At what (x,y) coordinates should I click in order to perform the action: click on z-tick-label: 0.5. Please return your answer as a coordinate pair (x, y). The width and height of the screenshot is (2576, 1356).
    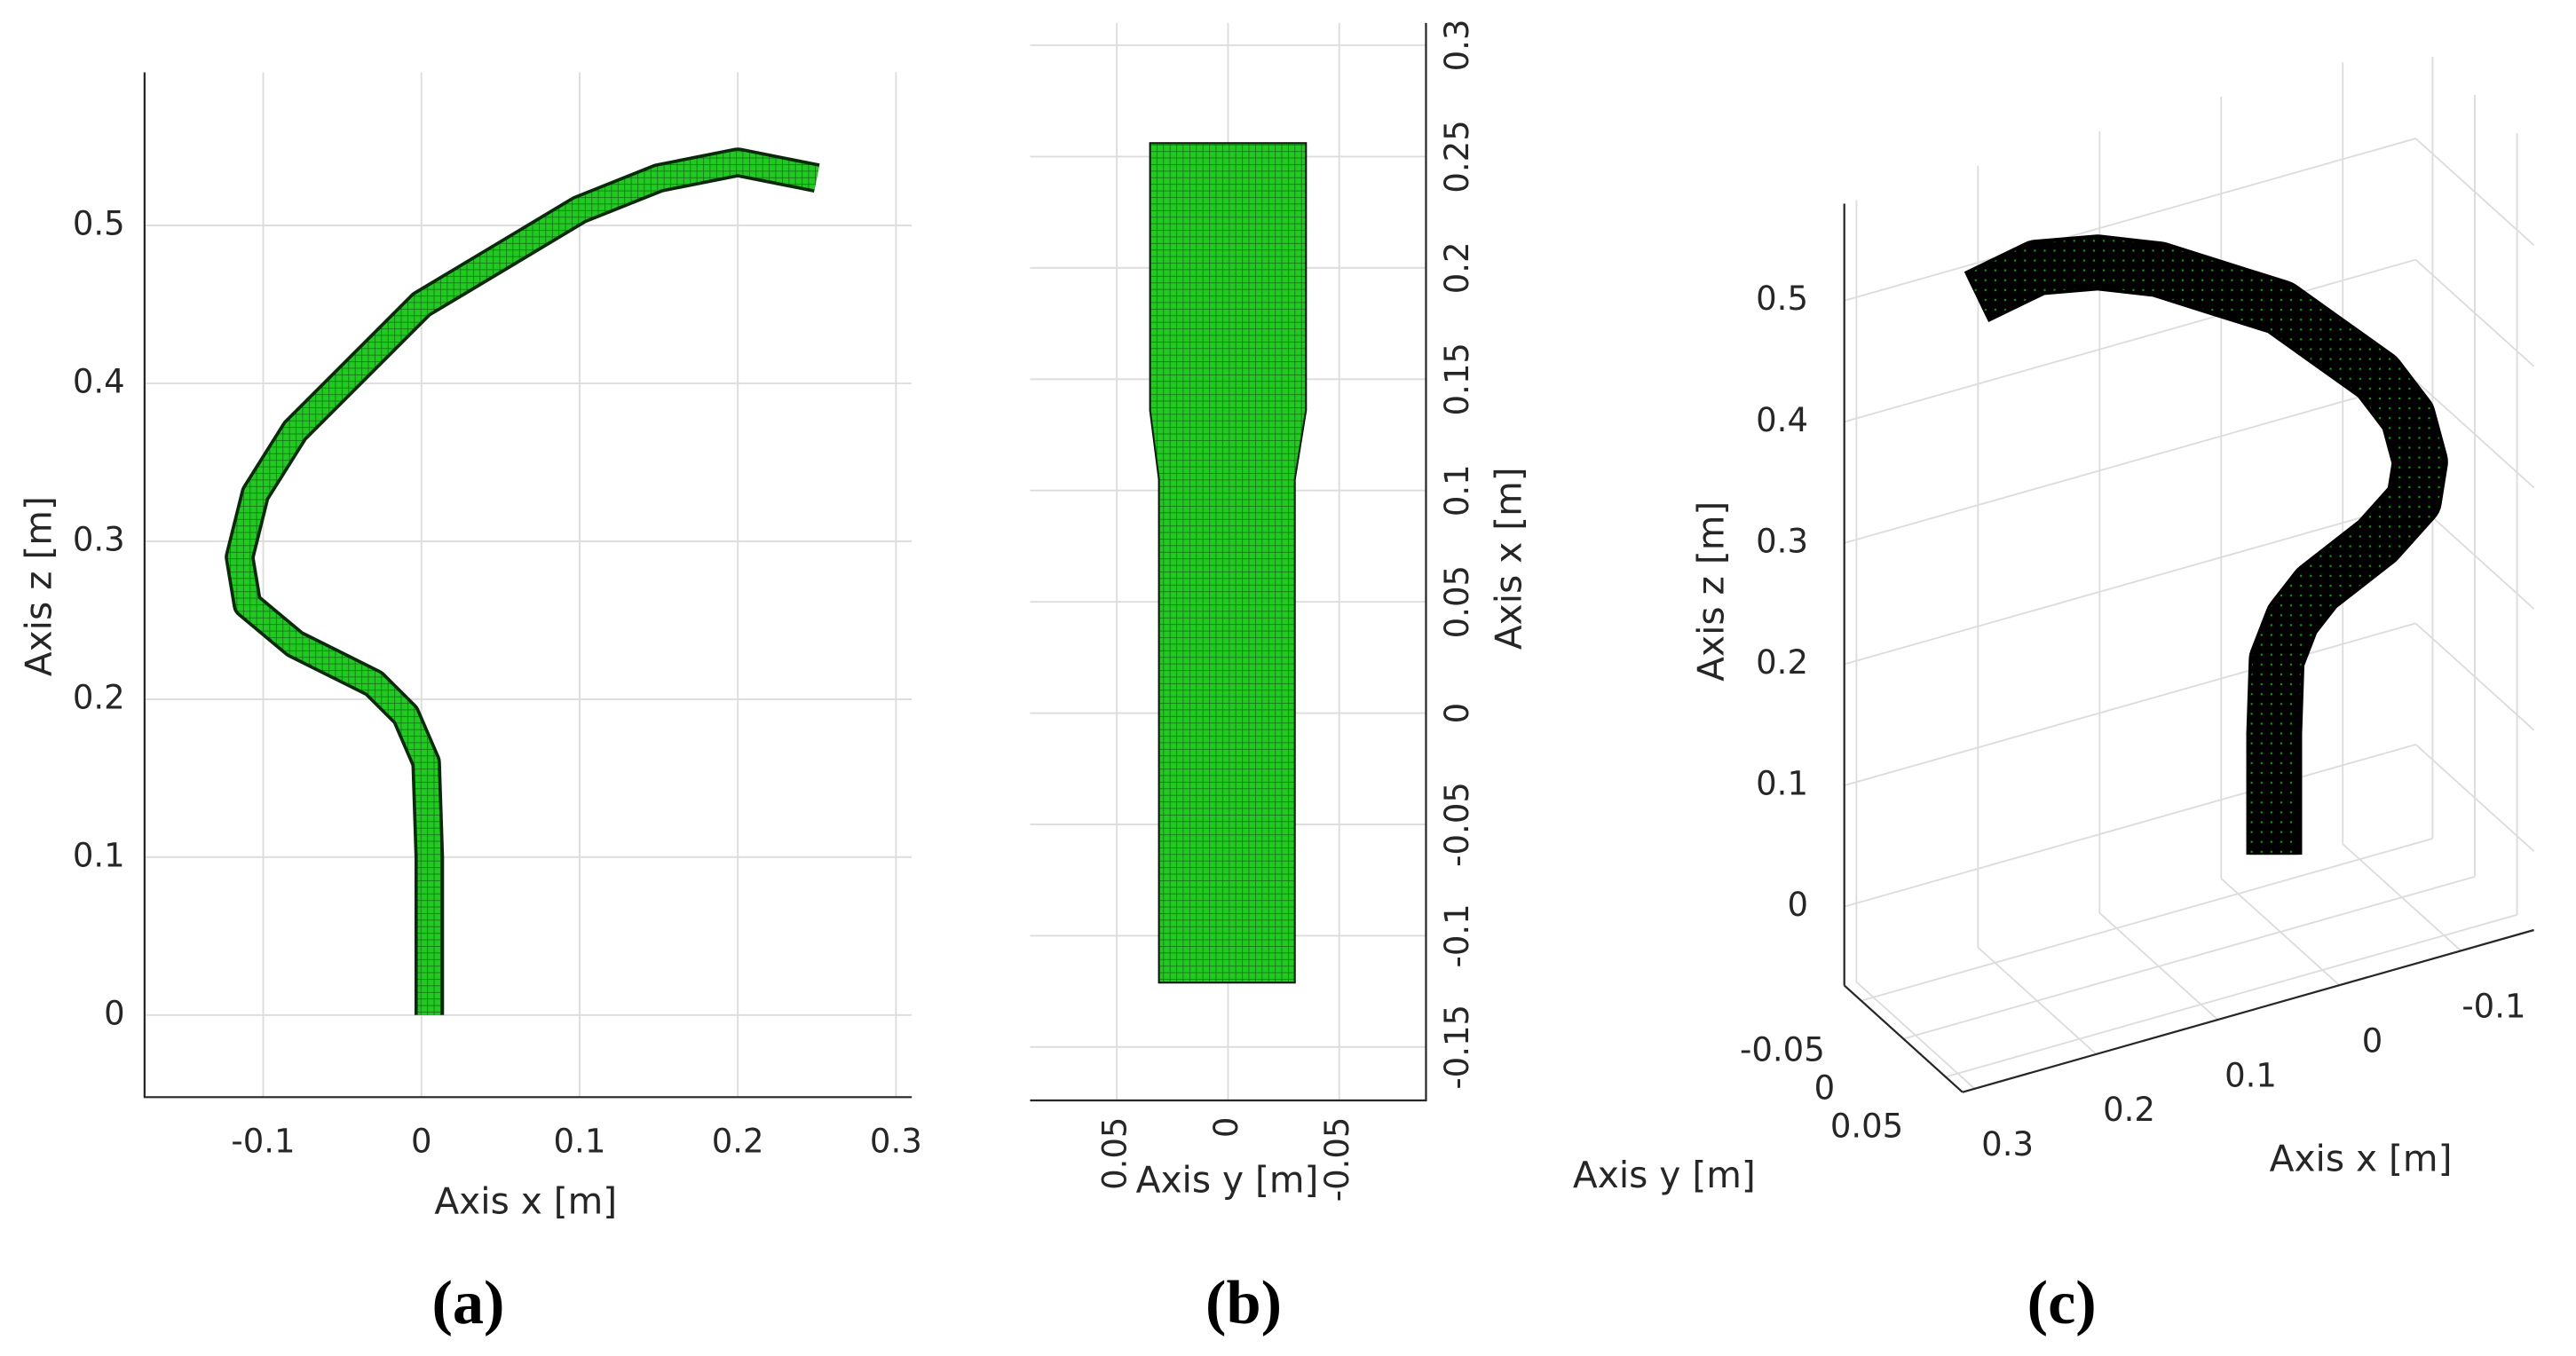
    Looking at the image, I should click on (1782, 299).